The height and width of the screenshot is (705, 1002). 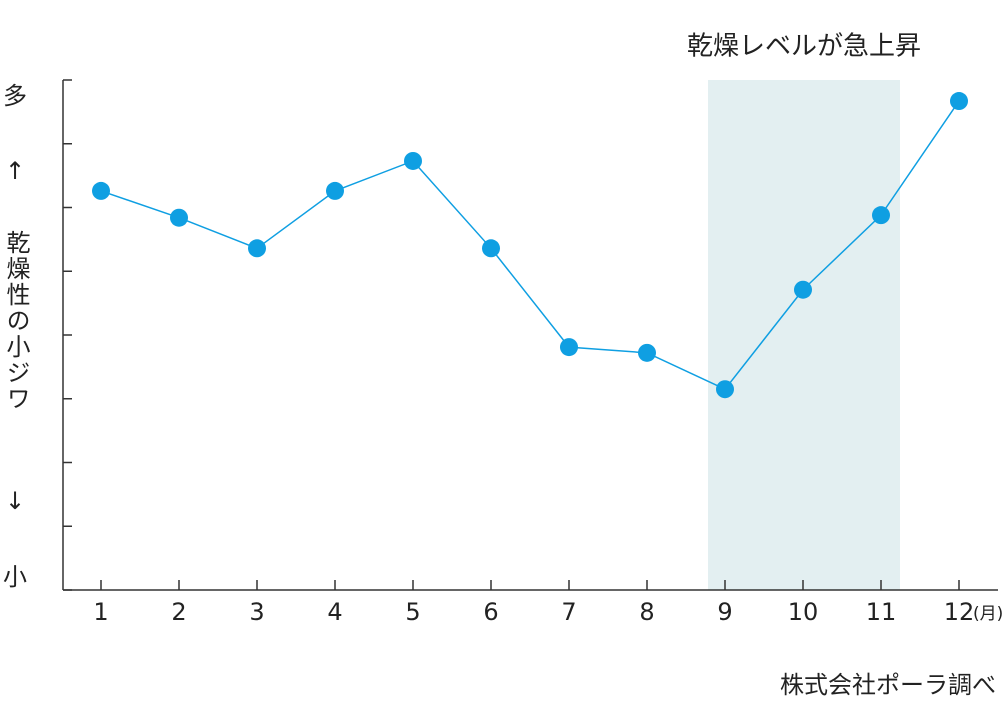 I want to click on highlight-band, so click(x=804, y=335).